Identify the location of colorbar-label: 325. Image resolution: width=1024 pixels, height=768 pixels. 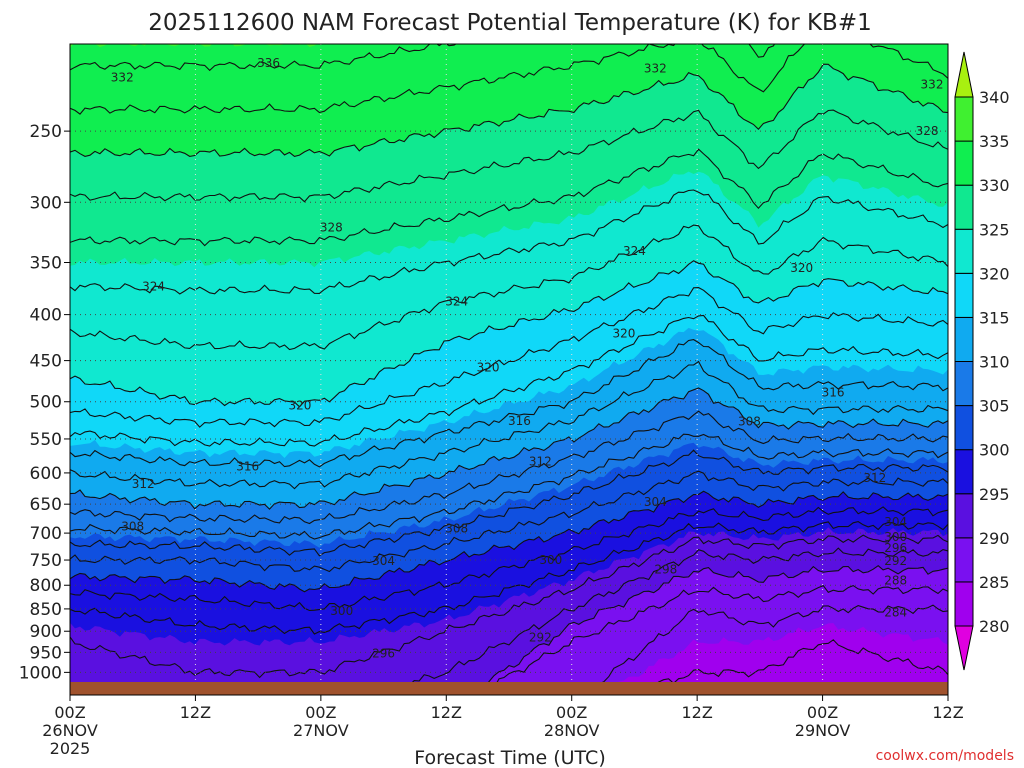
(994, 229).